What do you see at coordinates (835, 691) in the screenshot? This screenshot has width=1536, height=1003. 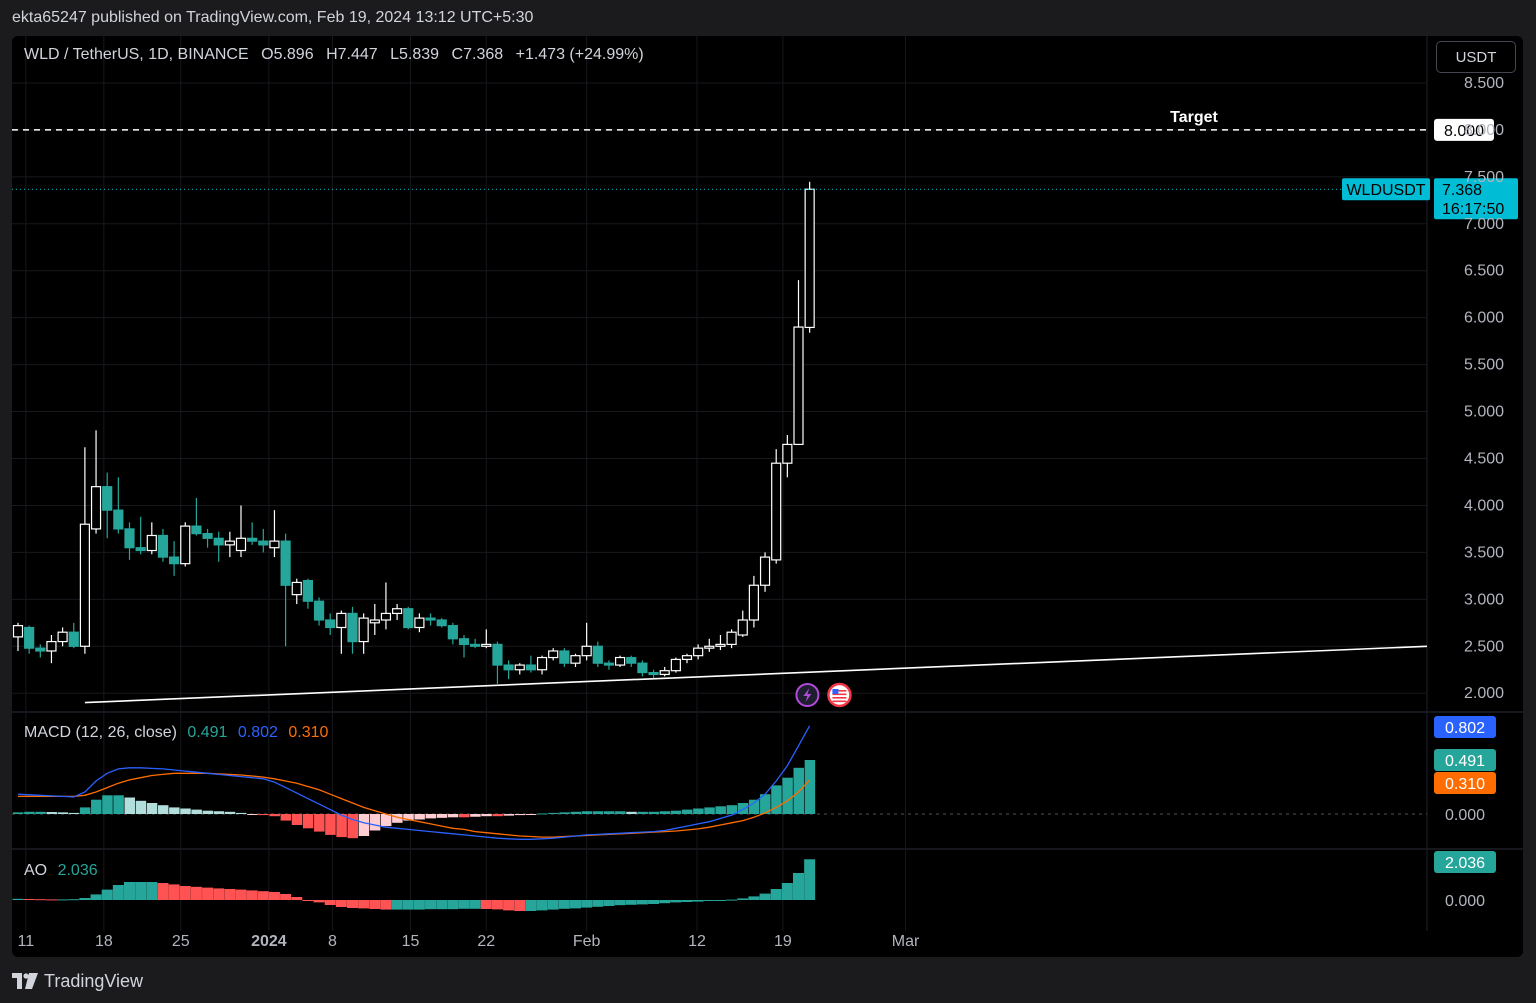 I see `flag-canton` at bounding box center [835, 691].